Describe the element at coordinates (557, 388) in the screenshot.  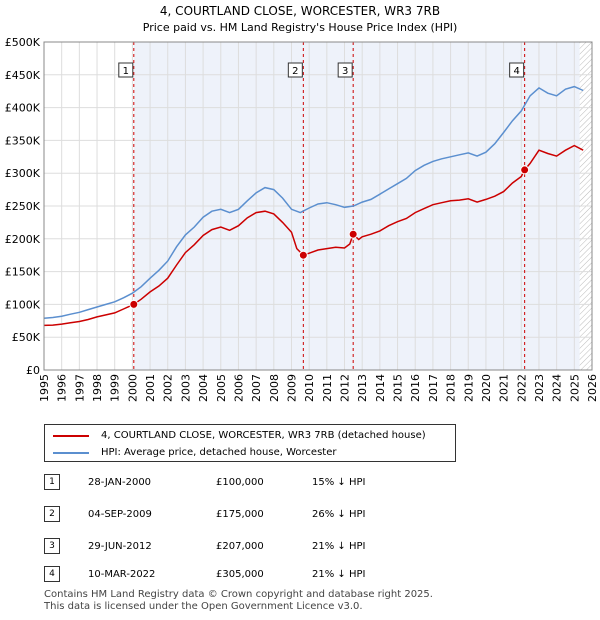
I see `x-tick-label: 2024` at that location.